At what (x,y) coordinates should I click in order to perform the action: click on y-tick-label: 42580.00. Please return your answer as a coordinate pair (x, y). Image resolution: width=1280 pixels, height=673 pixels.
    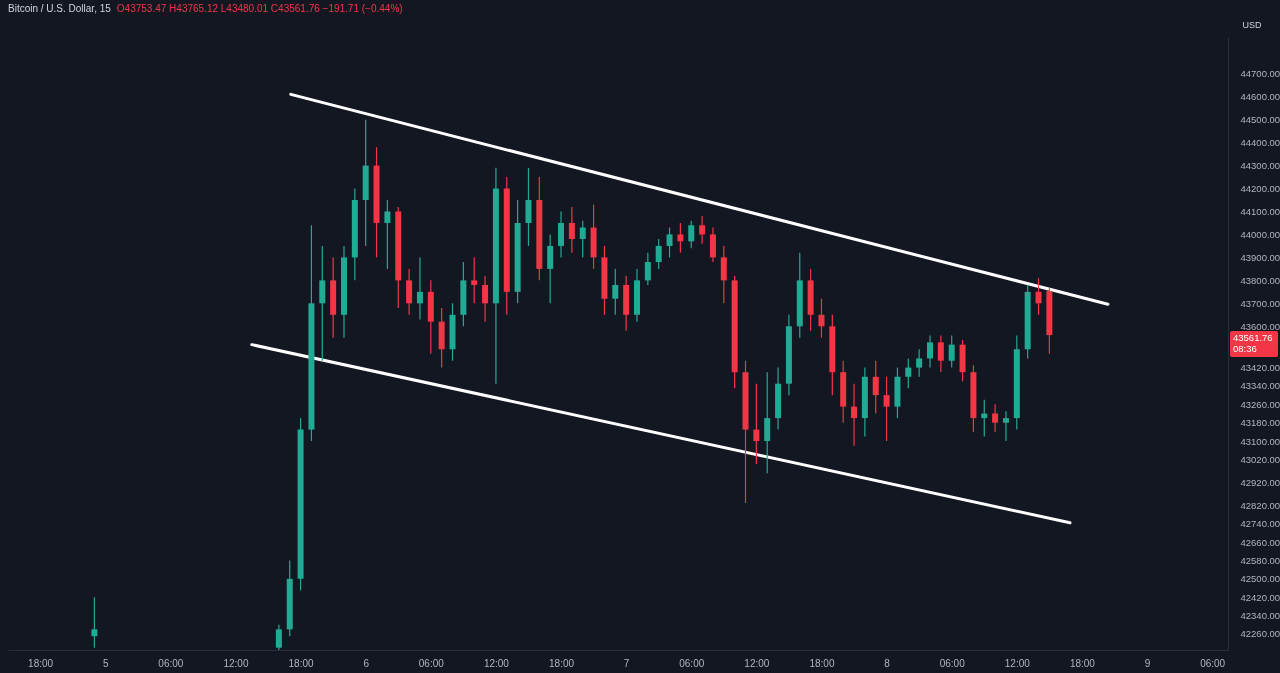
    Looking at the image, I should click on (1260, 560).